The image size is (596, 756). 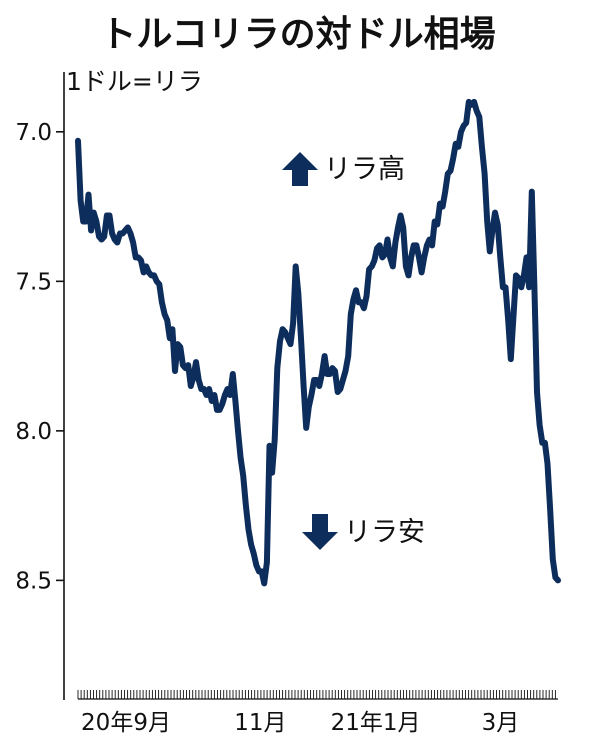 I want to click on x-tick-label: 21年1月, so click(x=376, y=723).